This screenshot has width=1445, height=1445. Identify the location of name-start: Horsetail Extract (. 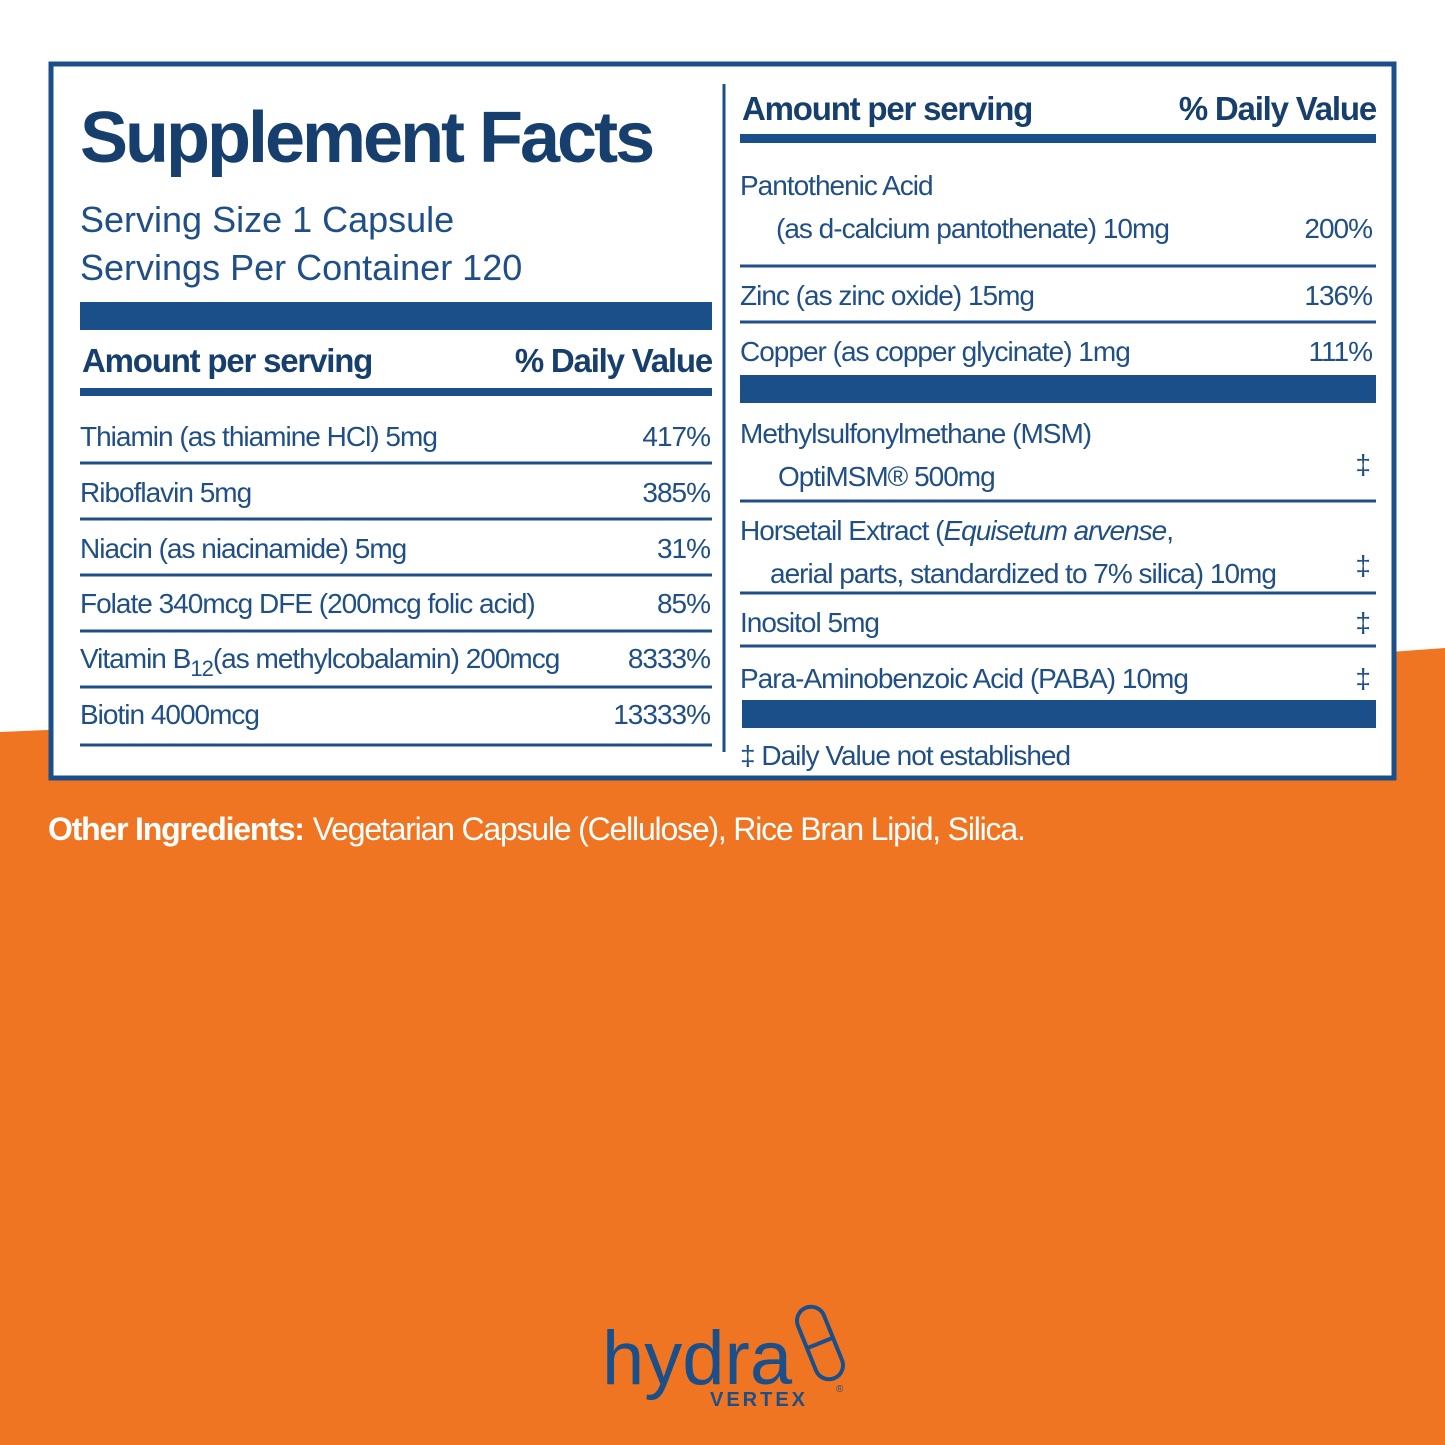
(842, 530).